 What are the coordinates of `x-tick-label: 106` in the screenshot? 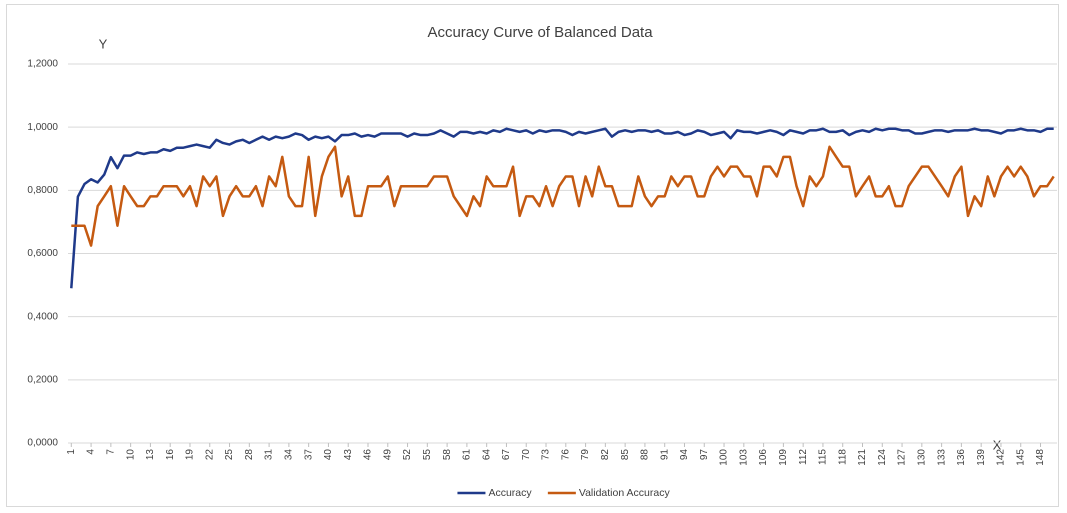 It's located at (763, 457).